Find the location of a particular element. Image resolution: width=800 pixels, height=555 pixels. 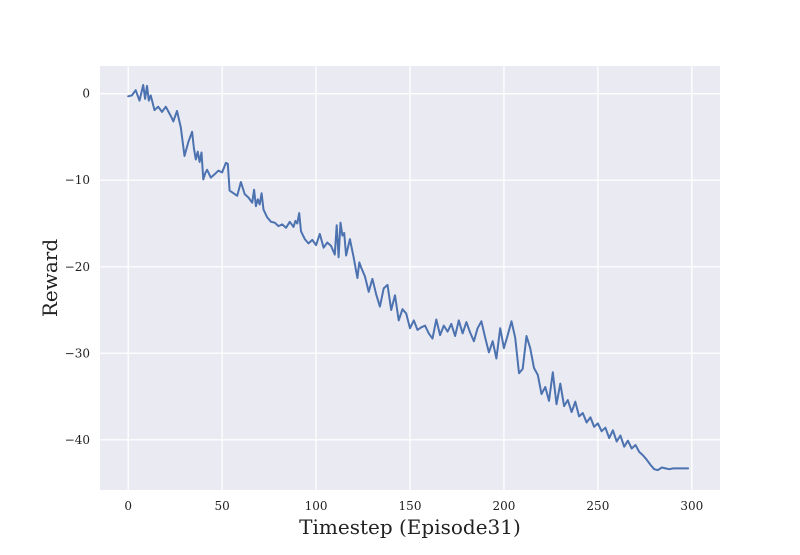

y-tick-label: −10 is located at coordinates (77, 180).